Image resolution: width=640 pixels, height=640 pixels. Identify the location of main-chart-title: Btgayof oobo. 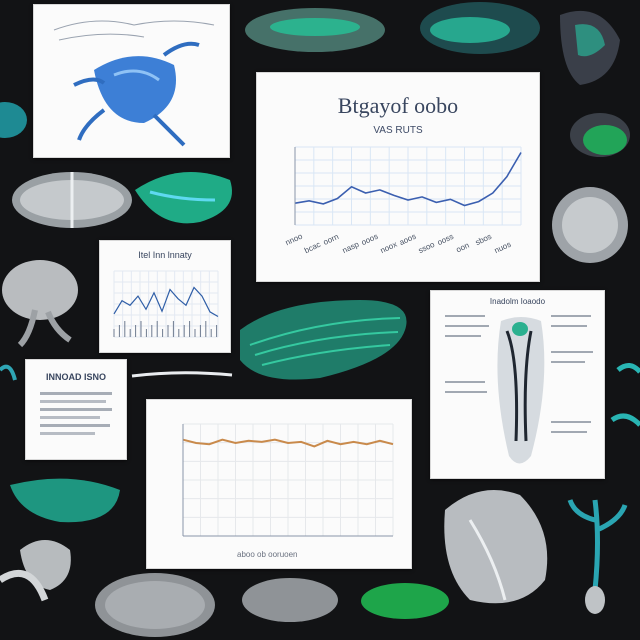
(398, 105).